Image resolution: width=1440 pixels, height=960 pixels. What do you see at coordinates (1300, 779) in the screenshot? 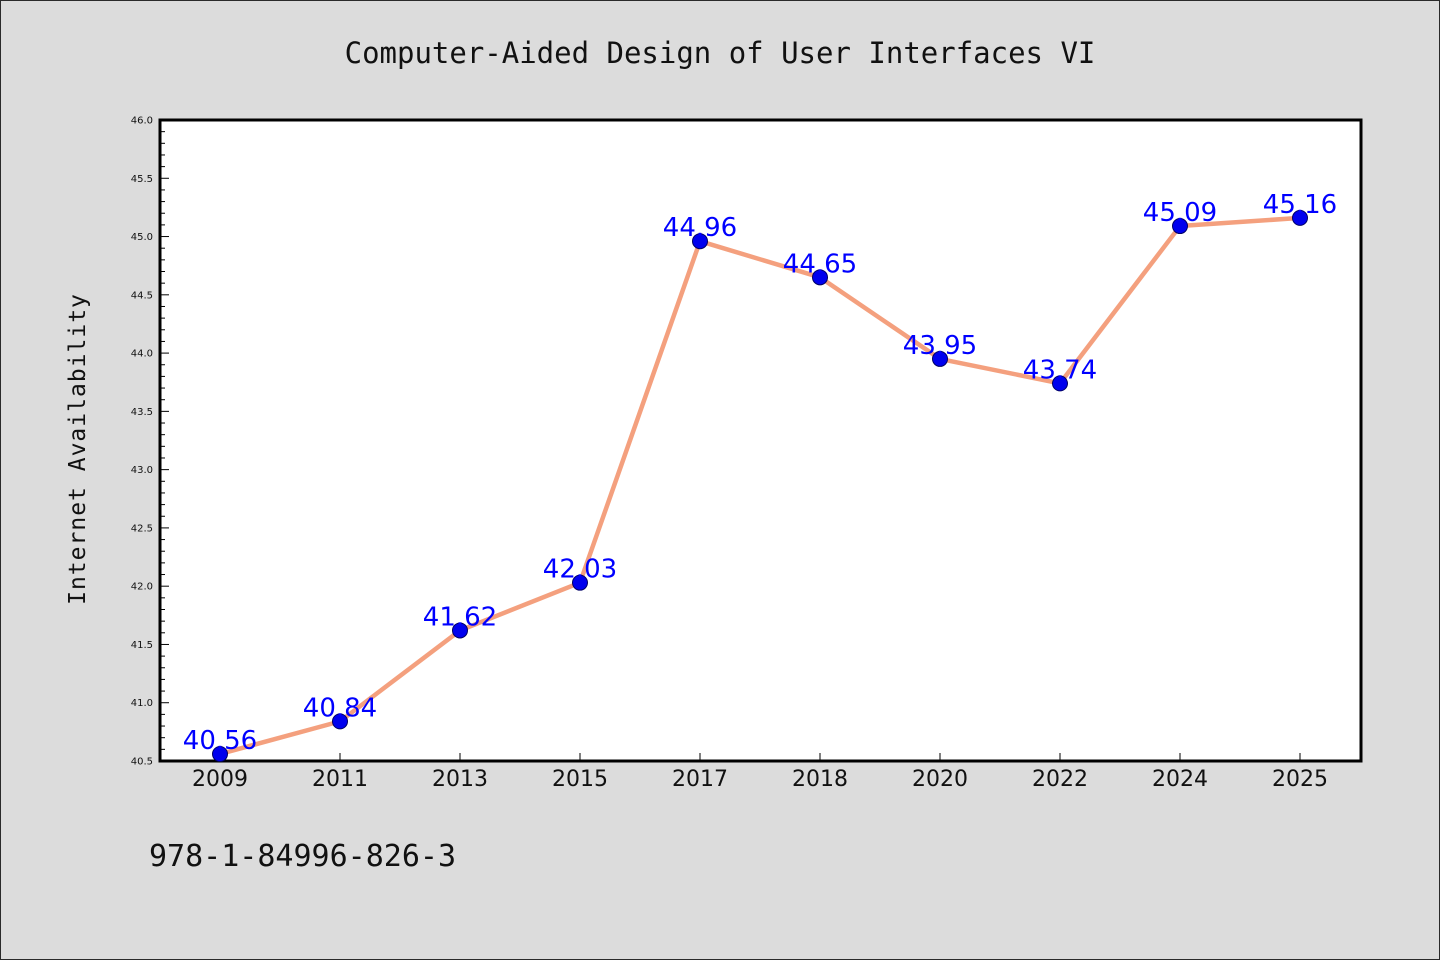
I see `x-tick-label: 2025` at bounding box center [1300, 779].